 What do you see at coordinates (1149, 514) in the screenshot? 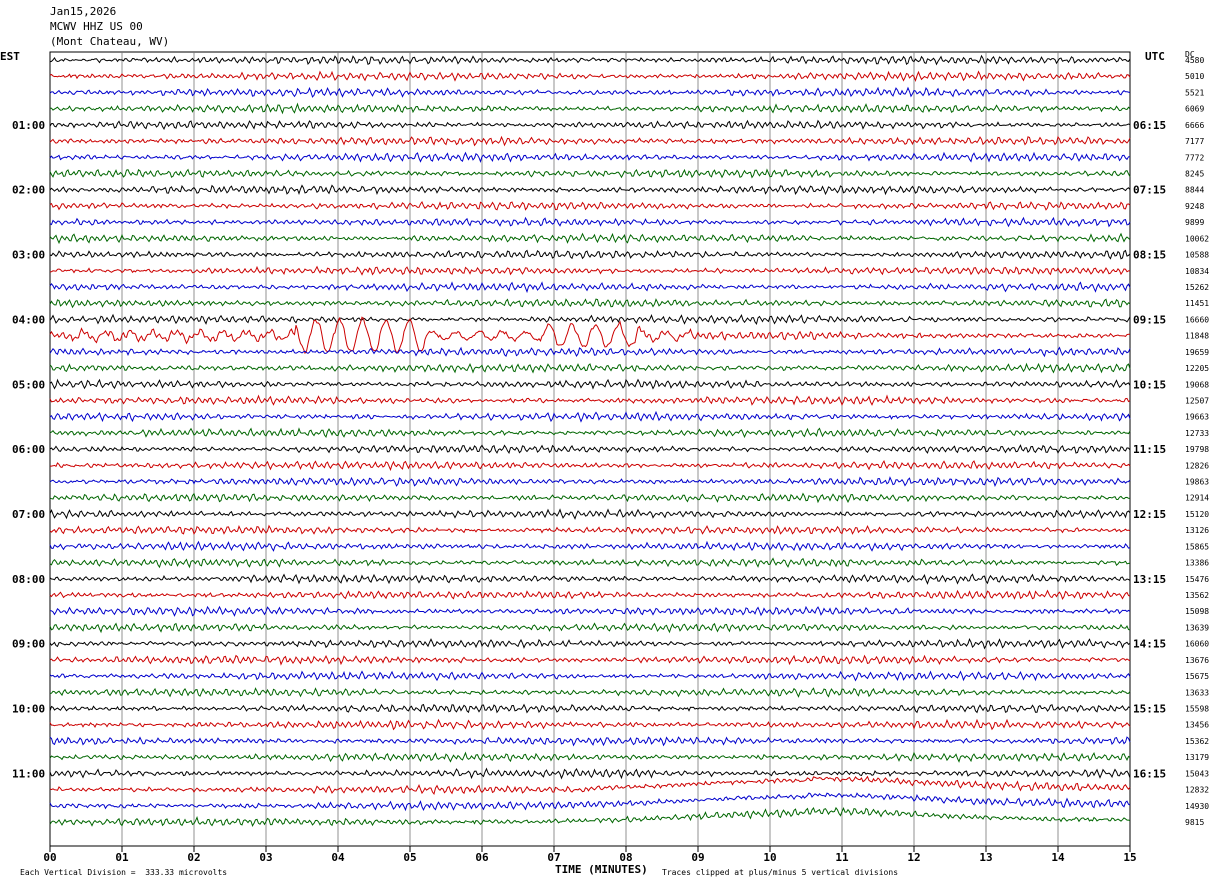
I see `utc-hour-label-12:15: 12:15` at bounding box center [1149, 514].